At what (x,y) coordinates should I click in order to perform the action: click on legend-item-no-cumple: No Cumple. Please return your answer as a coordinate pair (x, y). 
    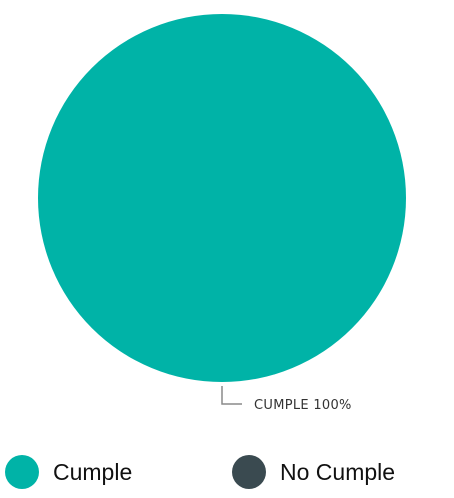
    Looking at the image, I should click on (313, 472).